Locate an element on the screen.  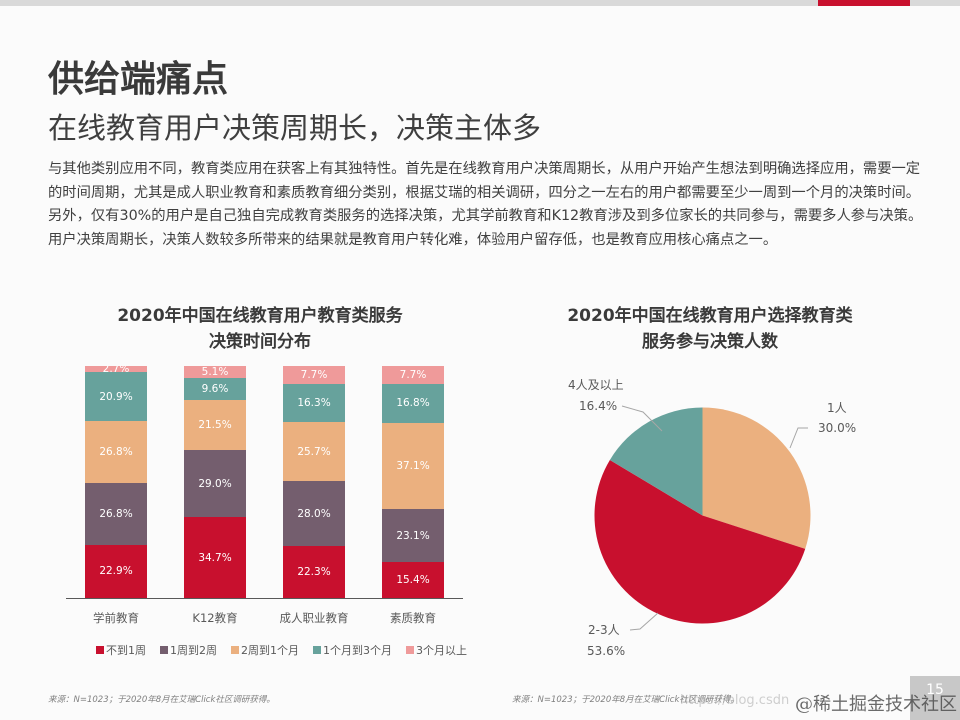
stacked-bar: 34.7% 29.0% 21.5% 9.6% 5.1% is located at coordinates (215, 482).